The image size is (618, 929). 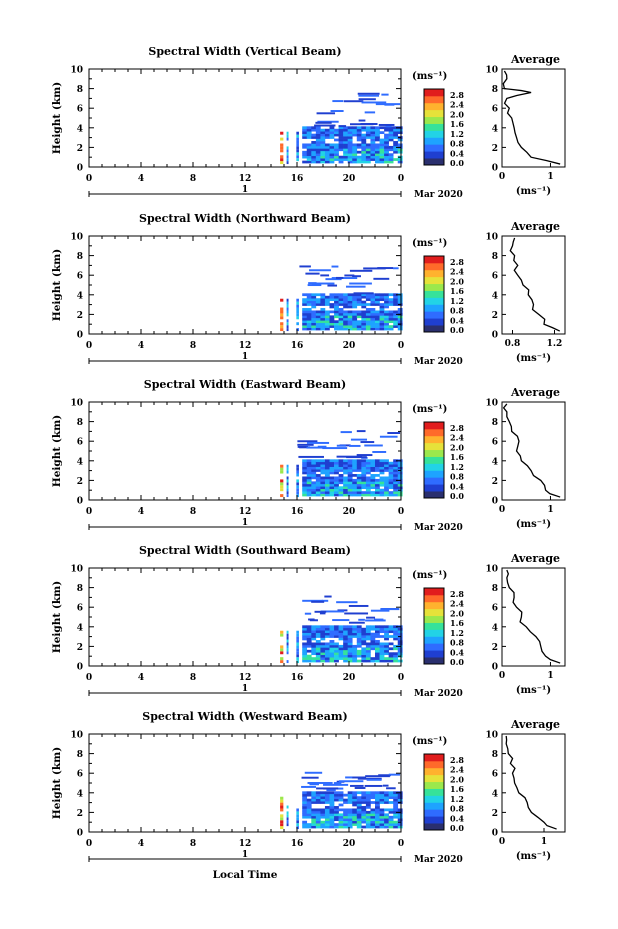 What do you see at coordinates (495, 462) in the screenshot?
I see `profile-y-tick-label: 4` at bounding box center [495, 462].